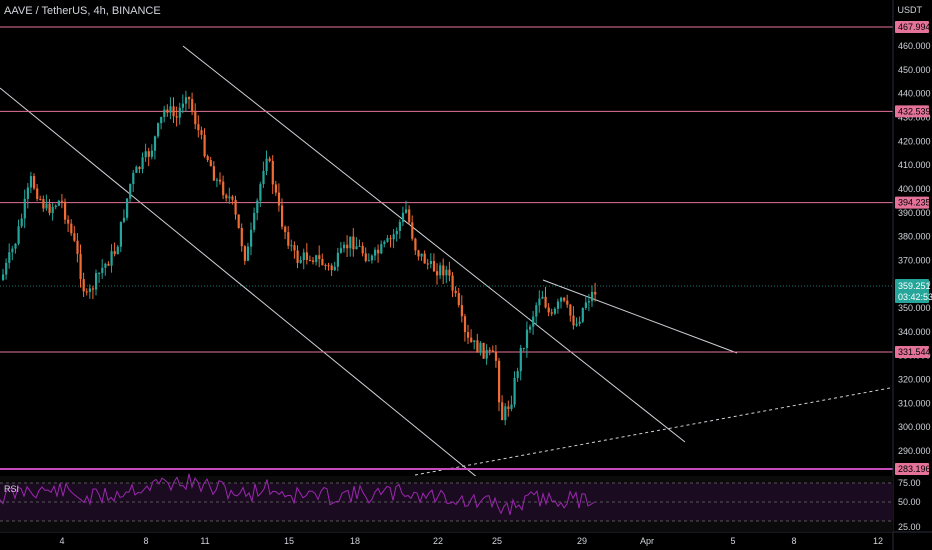  I want to click on trendline, so click(640, 316).